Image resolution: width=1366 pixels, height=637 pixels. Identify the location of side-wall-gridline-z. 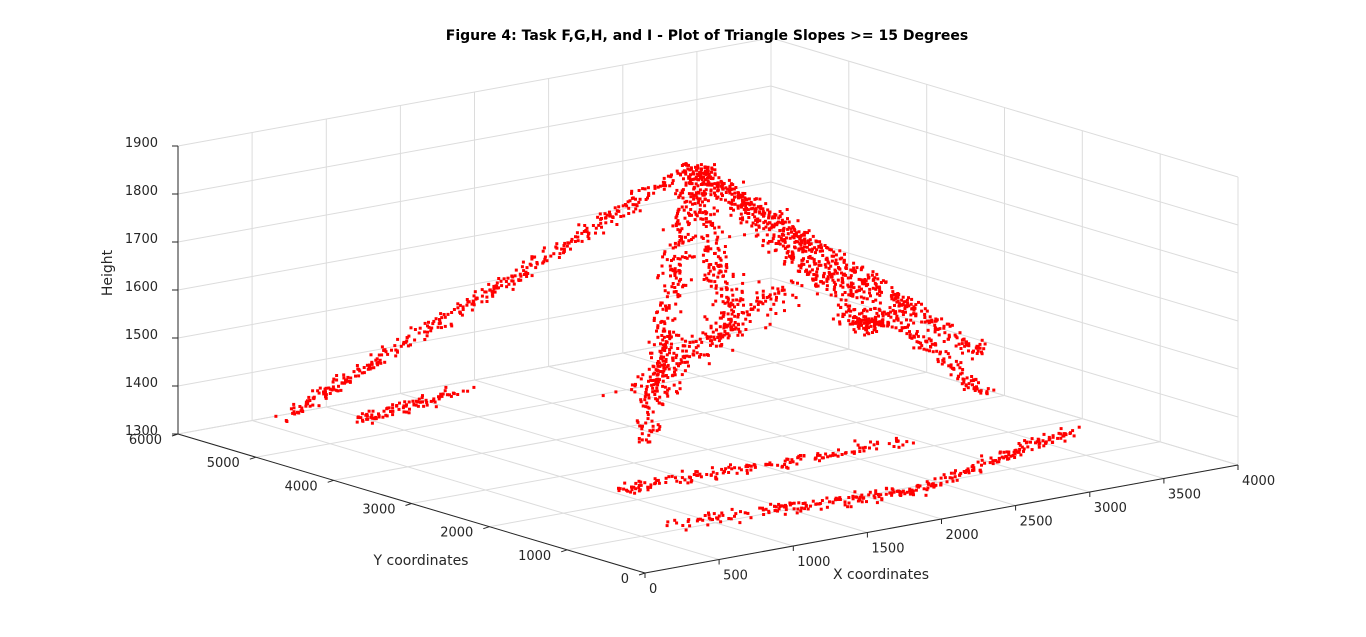
(1004, 155).